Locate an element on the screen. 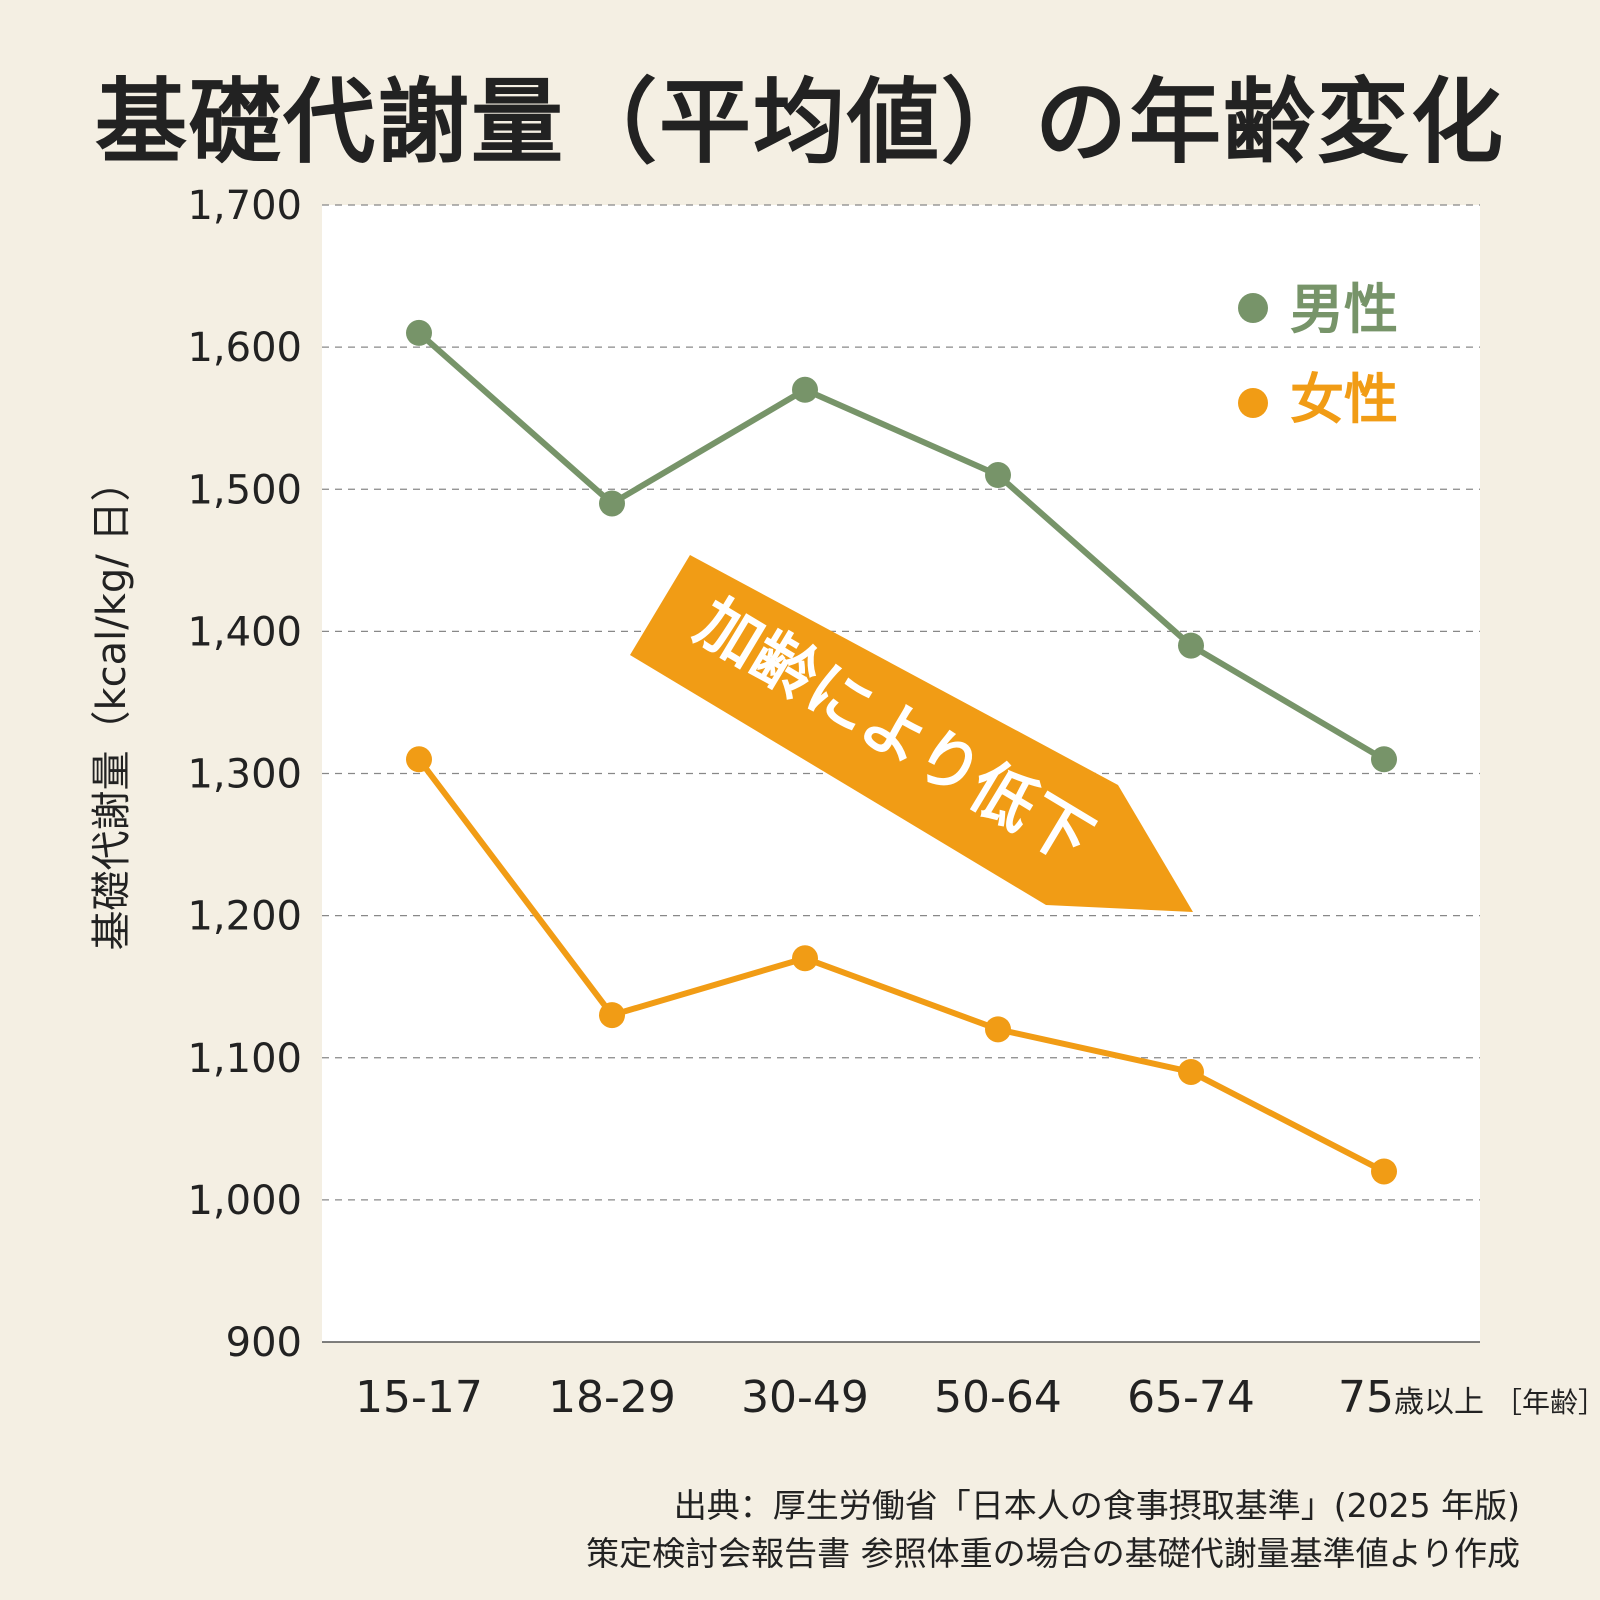 This screenshot has height=1600, width=1600. x-tick-label: 75歳以上 ［年齢］ is located at coordinates (1469, 1397).